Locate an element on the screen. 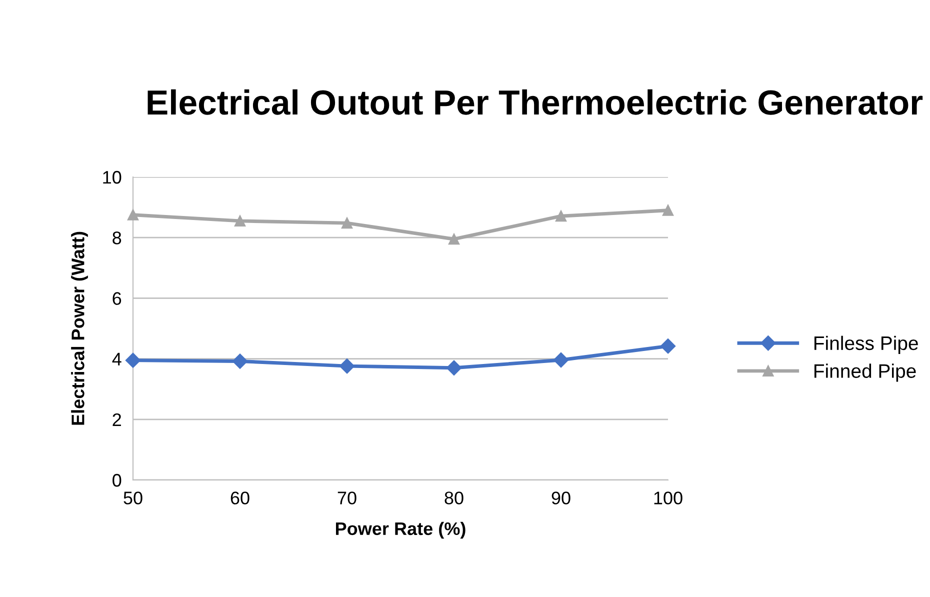  y-tick-label: 2 is located at coordinates (116, 419).